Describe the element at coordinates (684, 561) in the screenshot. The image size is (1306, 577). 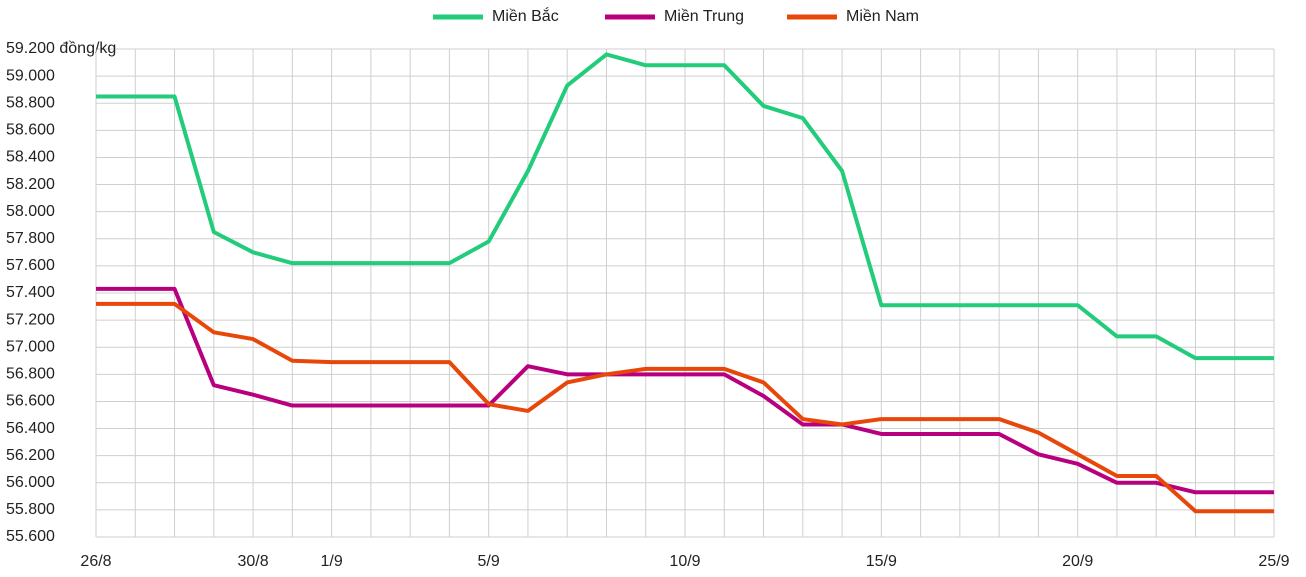
I see `x-tick-label: 10/9` at that location.